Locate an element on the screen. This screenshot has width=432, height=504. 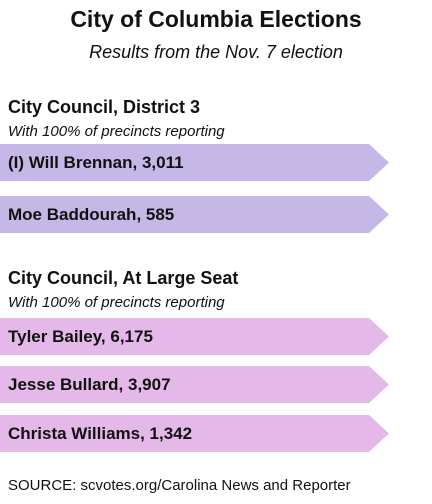
race-note-district-3: With 100% of precincts reporting is located at coordinates (116, 131).